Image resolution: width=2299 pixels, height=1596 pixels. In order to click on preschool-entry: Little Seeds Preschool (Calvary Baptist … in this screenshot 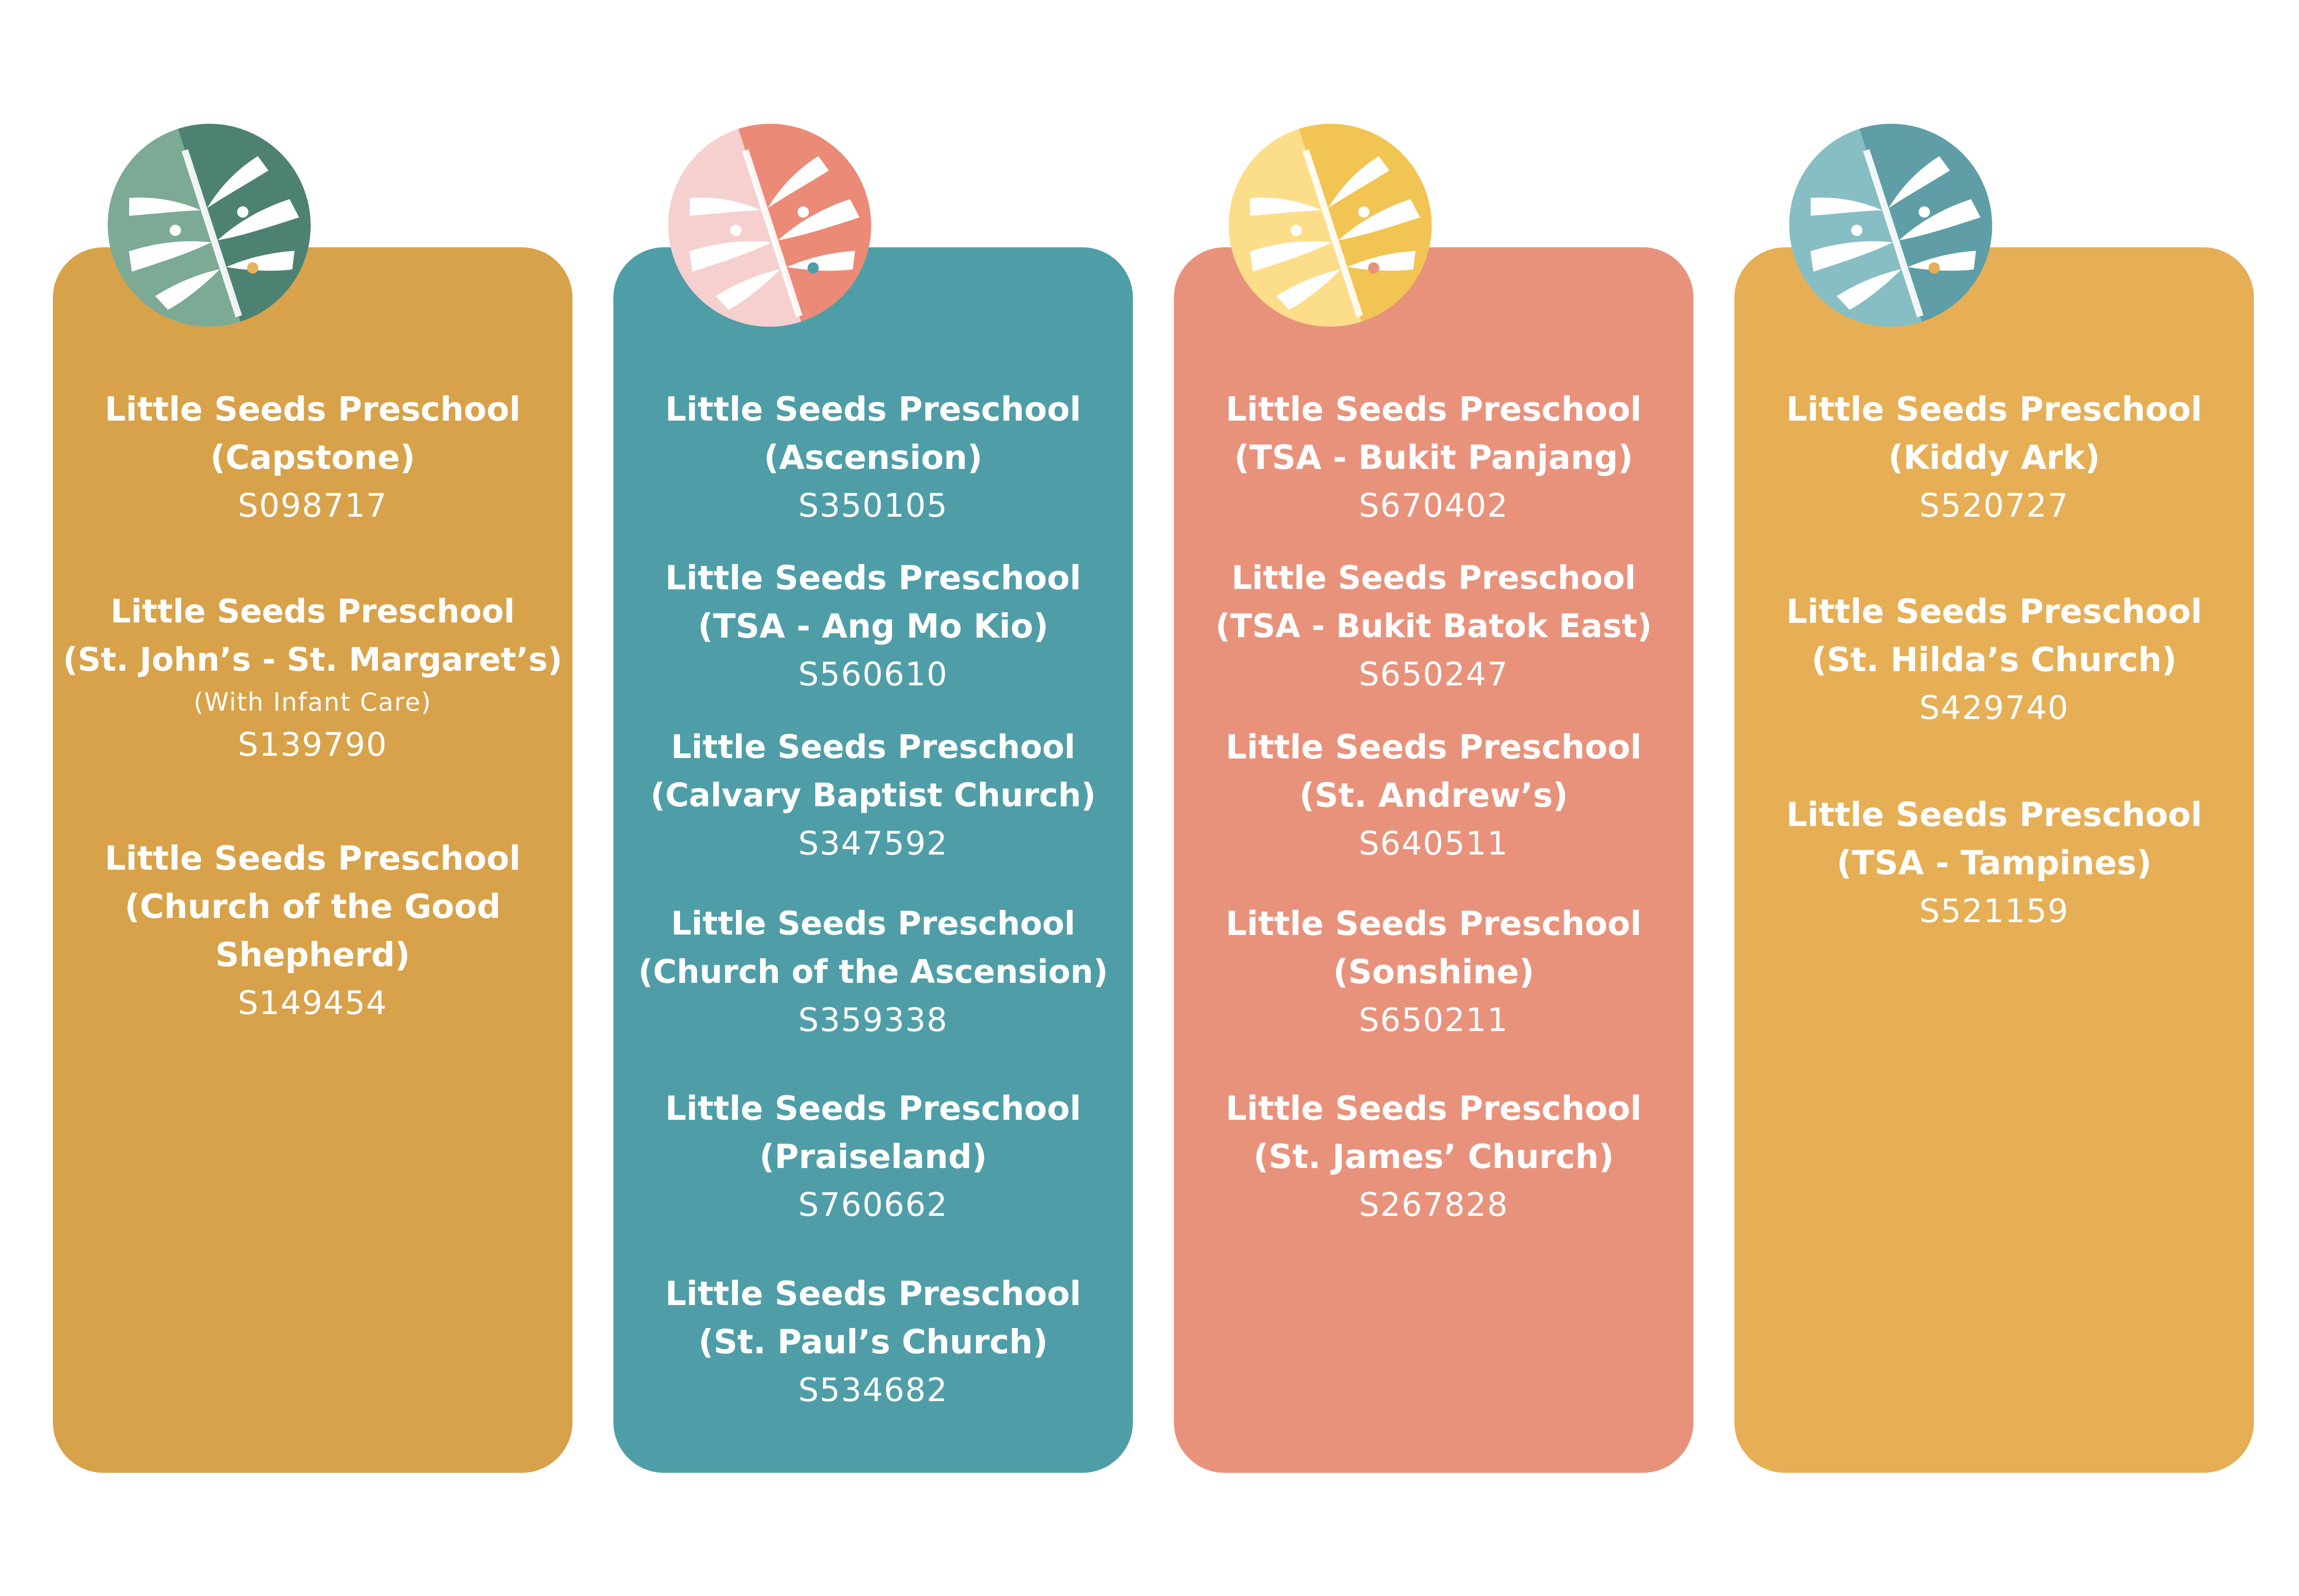, I will do `click(873, 795)`.